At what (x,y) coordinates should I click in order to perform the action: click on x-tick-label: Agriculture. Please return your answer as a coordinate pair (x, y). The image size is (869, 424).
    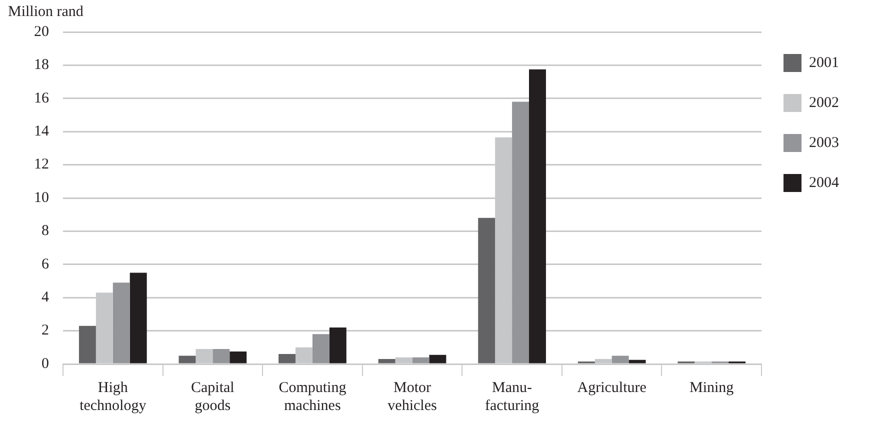
    Looking at the image, I should click on (612, 388).